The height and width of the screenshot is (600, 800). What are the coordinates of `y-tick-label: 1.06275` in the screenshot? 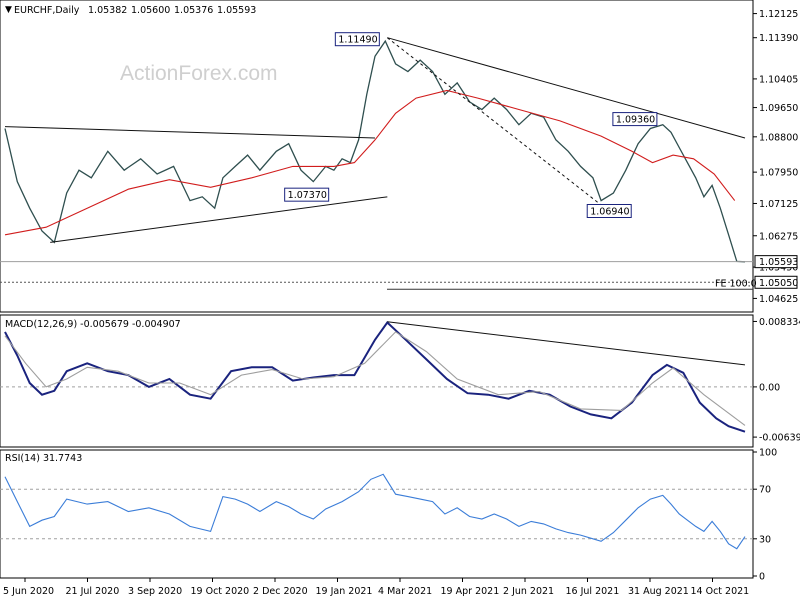 It's located at (778, 236).